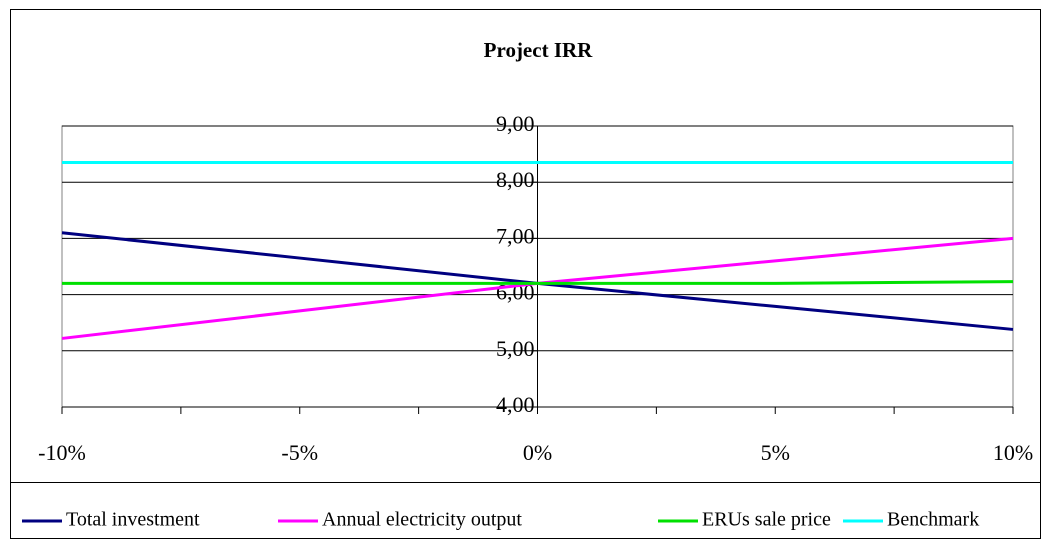 Image resolution: width=1051 pixels, height=548 pixels. I want to click on y-tick-label: 7,00, so click(515, 235).